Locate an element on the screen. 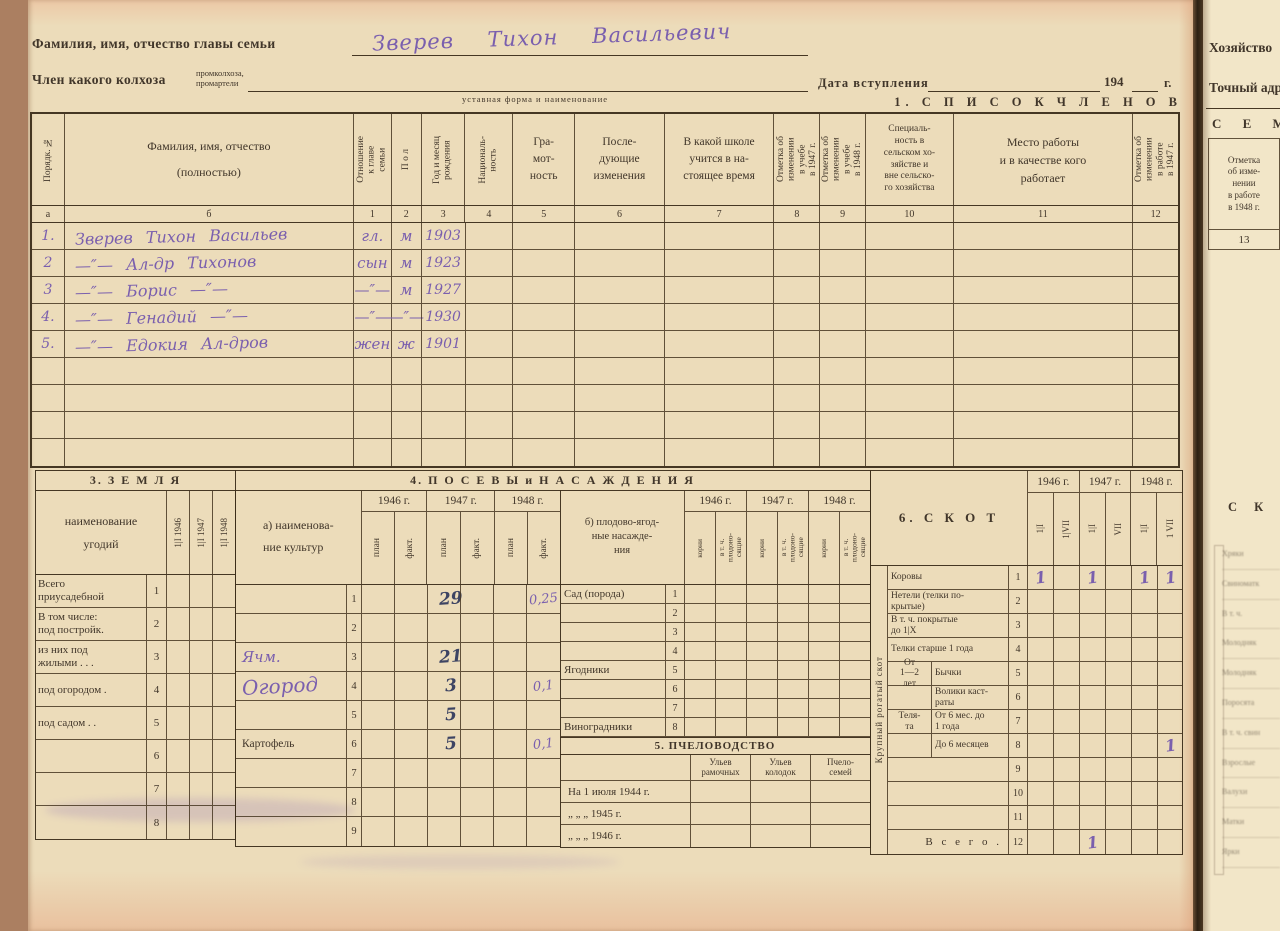 This screenshot has width=1280, height=931. livestock-row: Коровы 1 1 1 1 1 is located at coordinates (1035, 578).